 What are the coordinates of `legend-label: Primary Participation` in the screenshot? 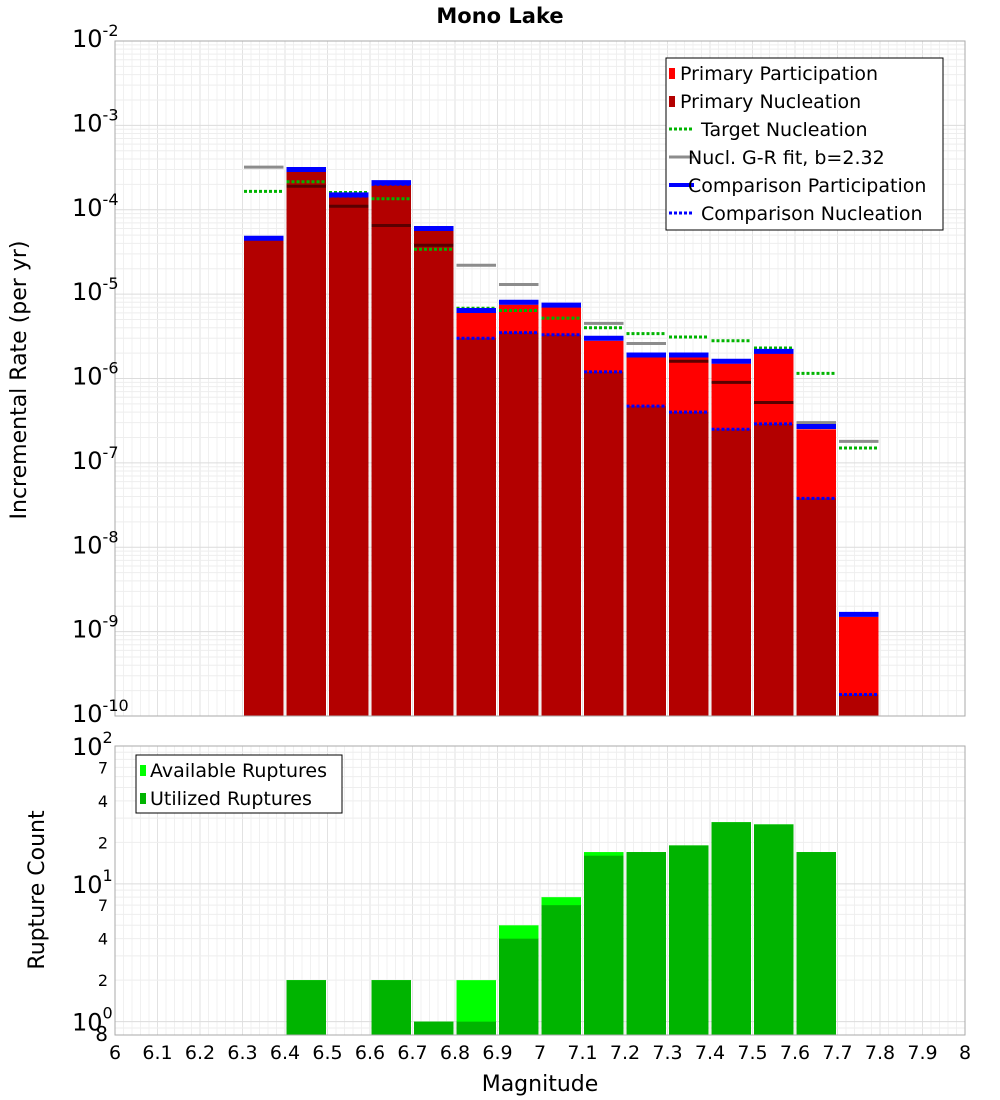 It's located at (779, 74).